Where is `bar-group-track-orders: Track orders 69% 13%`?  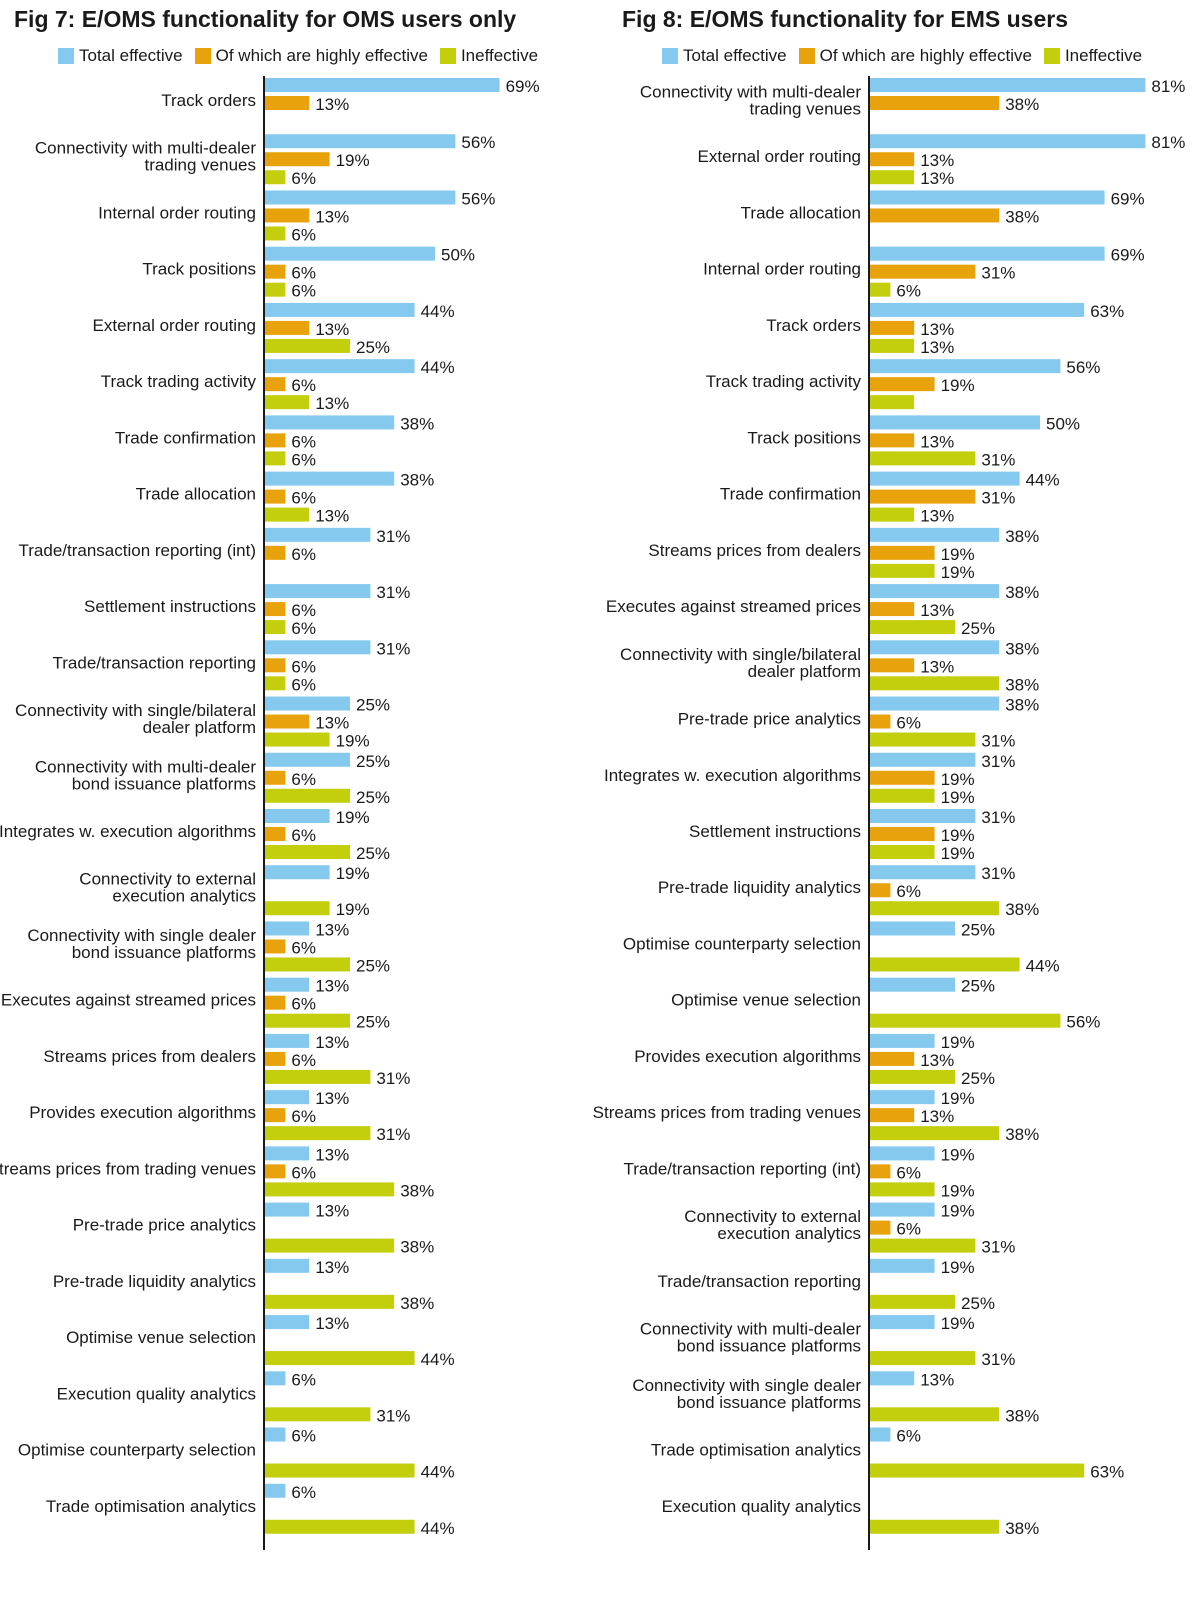
bar-group-track-orders: Track orders 69% 13% is located at coordinates (350, 95).